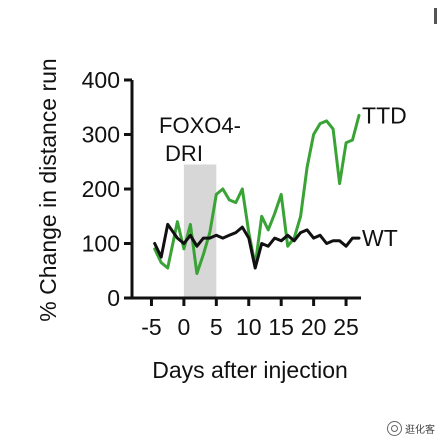  Describe the element at coordinates (384, 115) in the screenshot. I see `series-label-ttd: TTD` at that location.